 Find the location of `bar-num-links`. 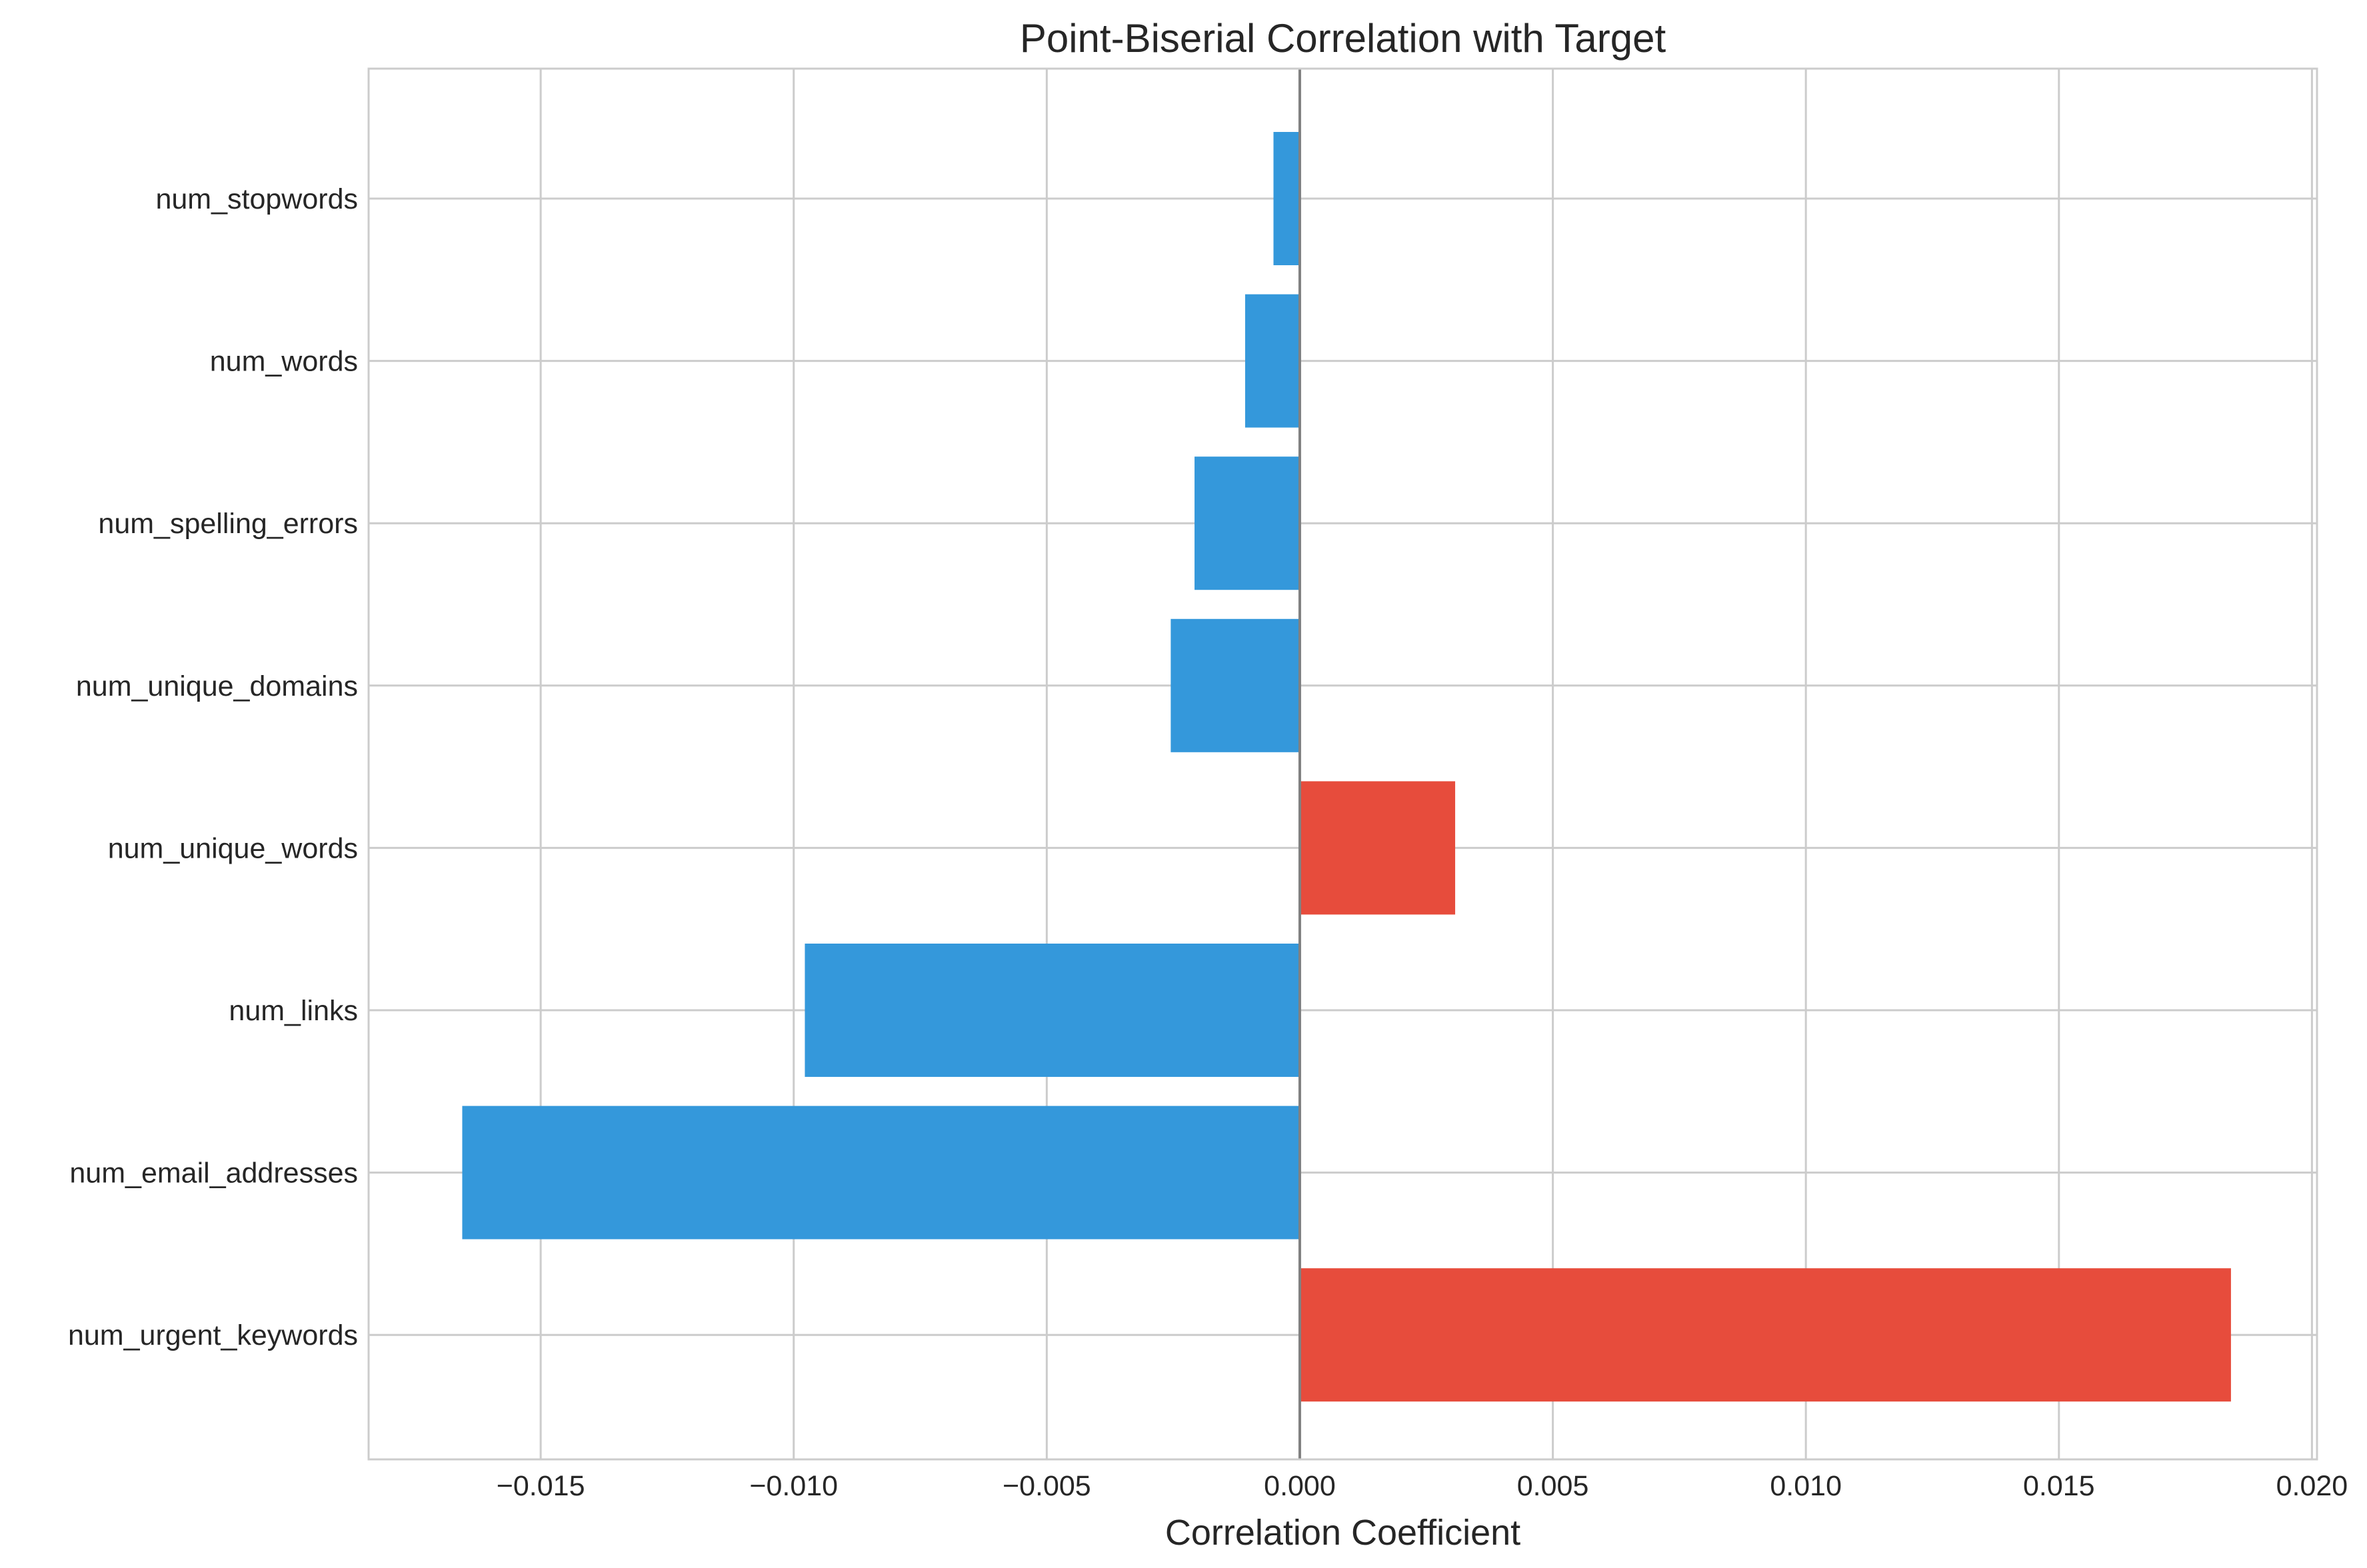

bar-num-links is located at coordinates (1053, 1011).